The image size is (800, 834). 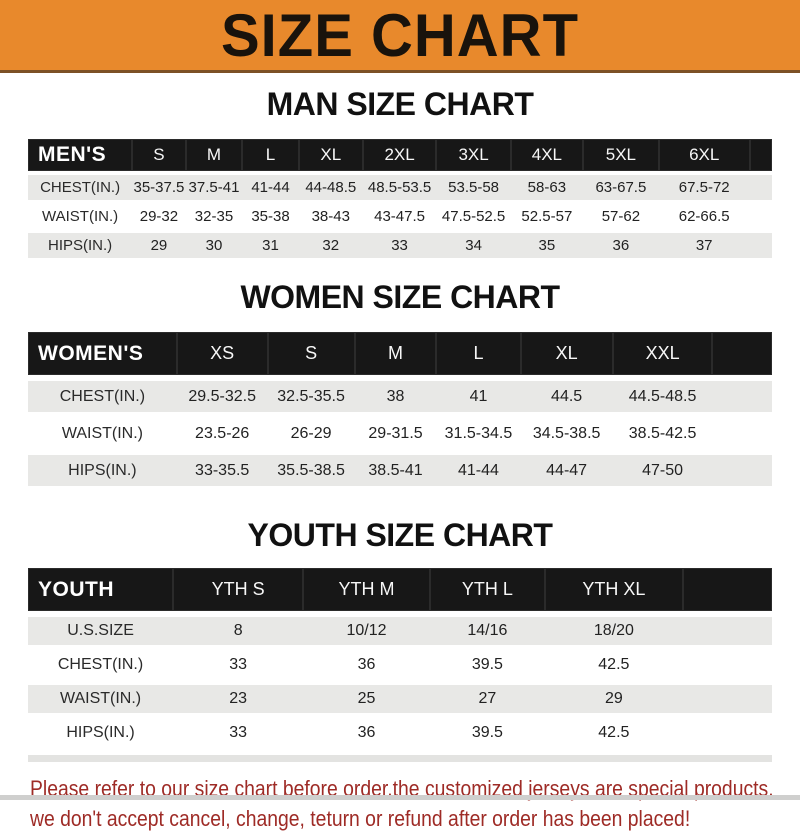 What do you see at coordinates (238, 733) in the screenshot?
I see `size-value-cell: 33` at bounding box center [238, 733].